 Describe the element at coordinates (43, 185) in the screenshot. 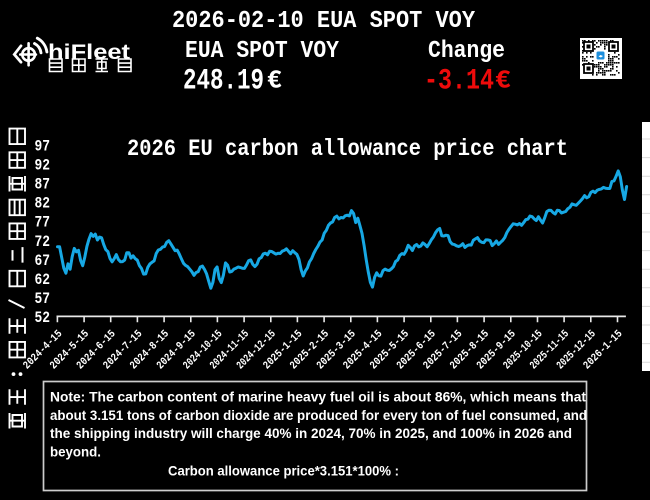

I see `svg-text: 87` at that location.